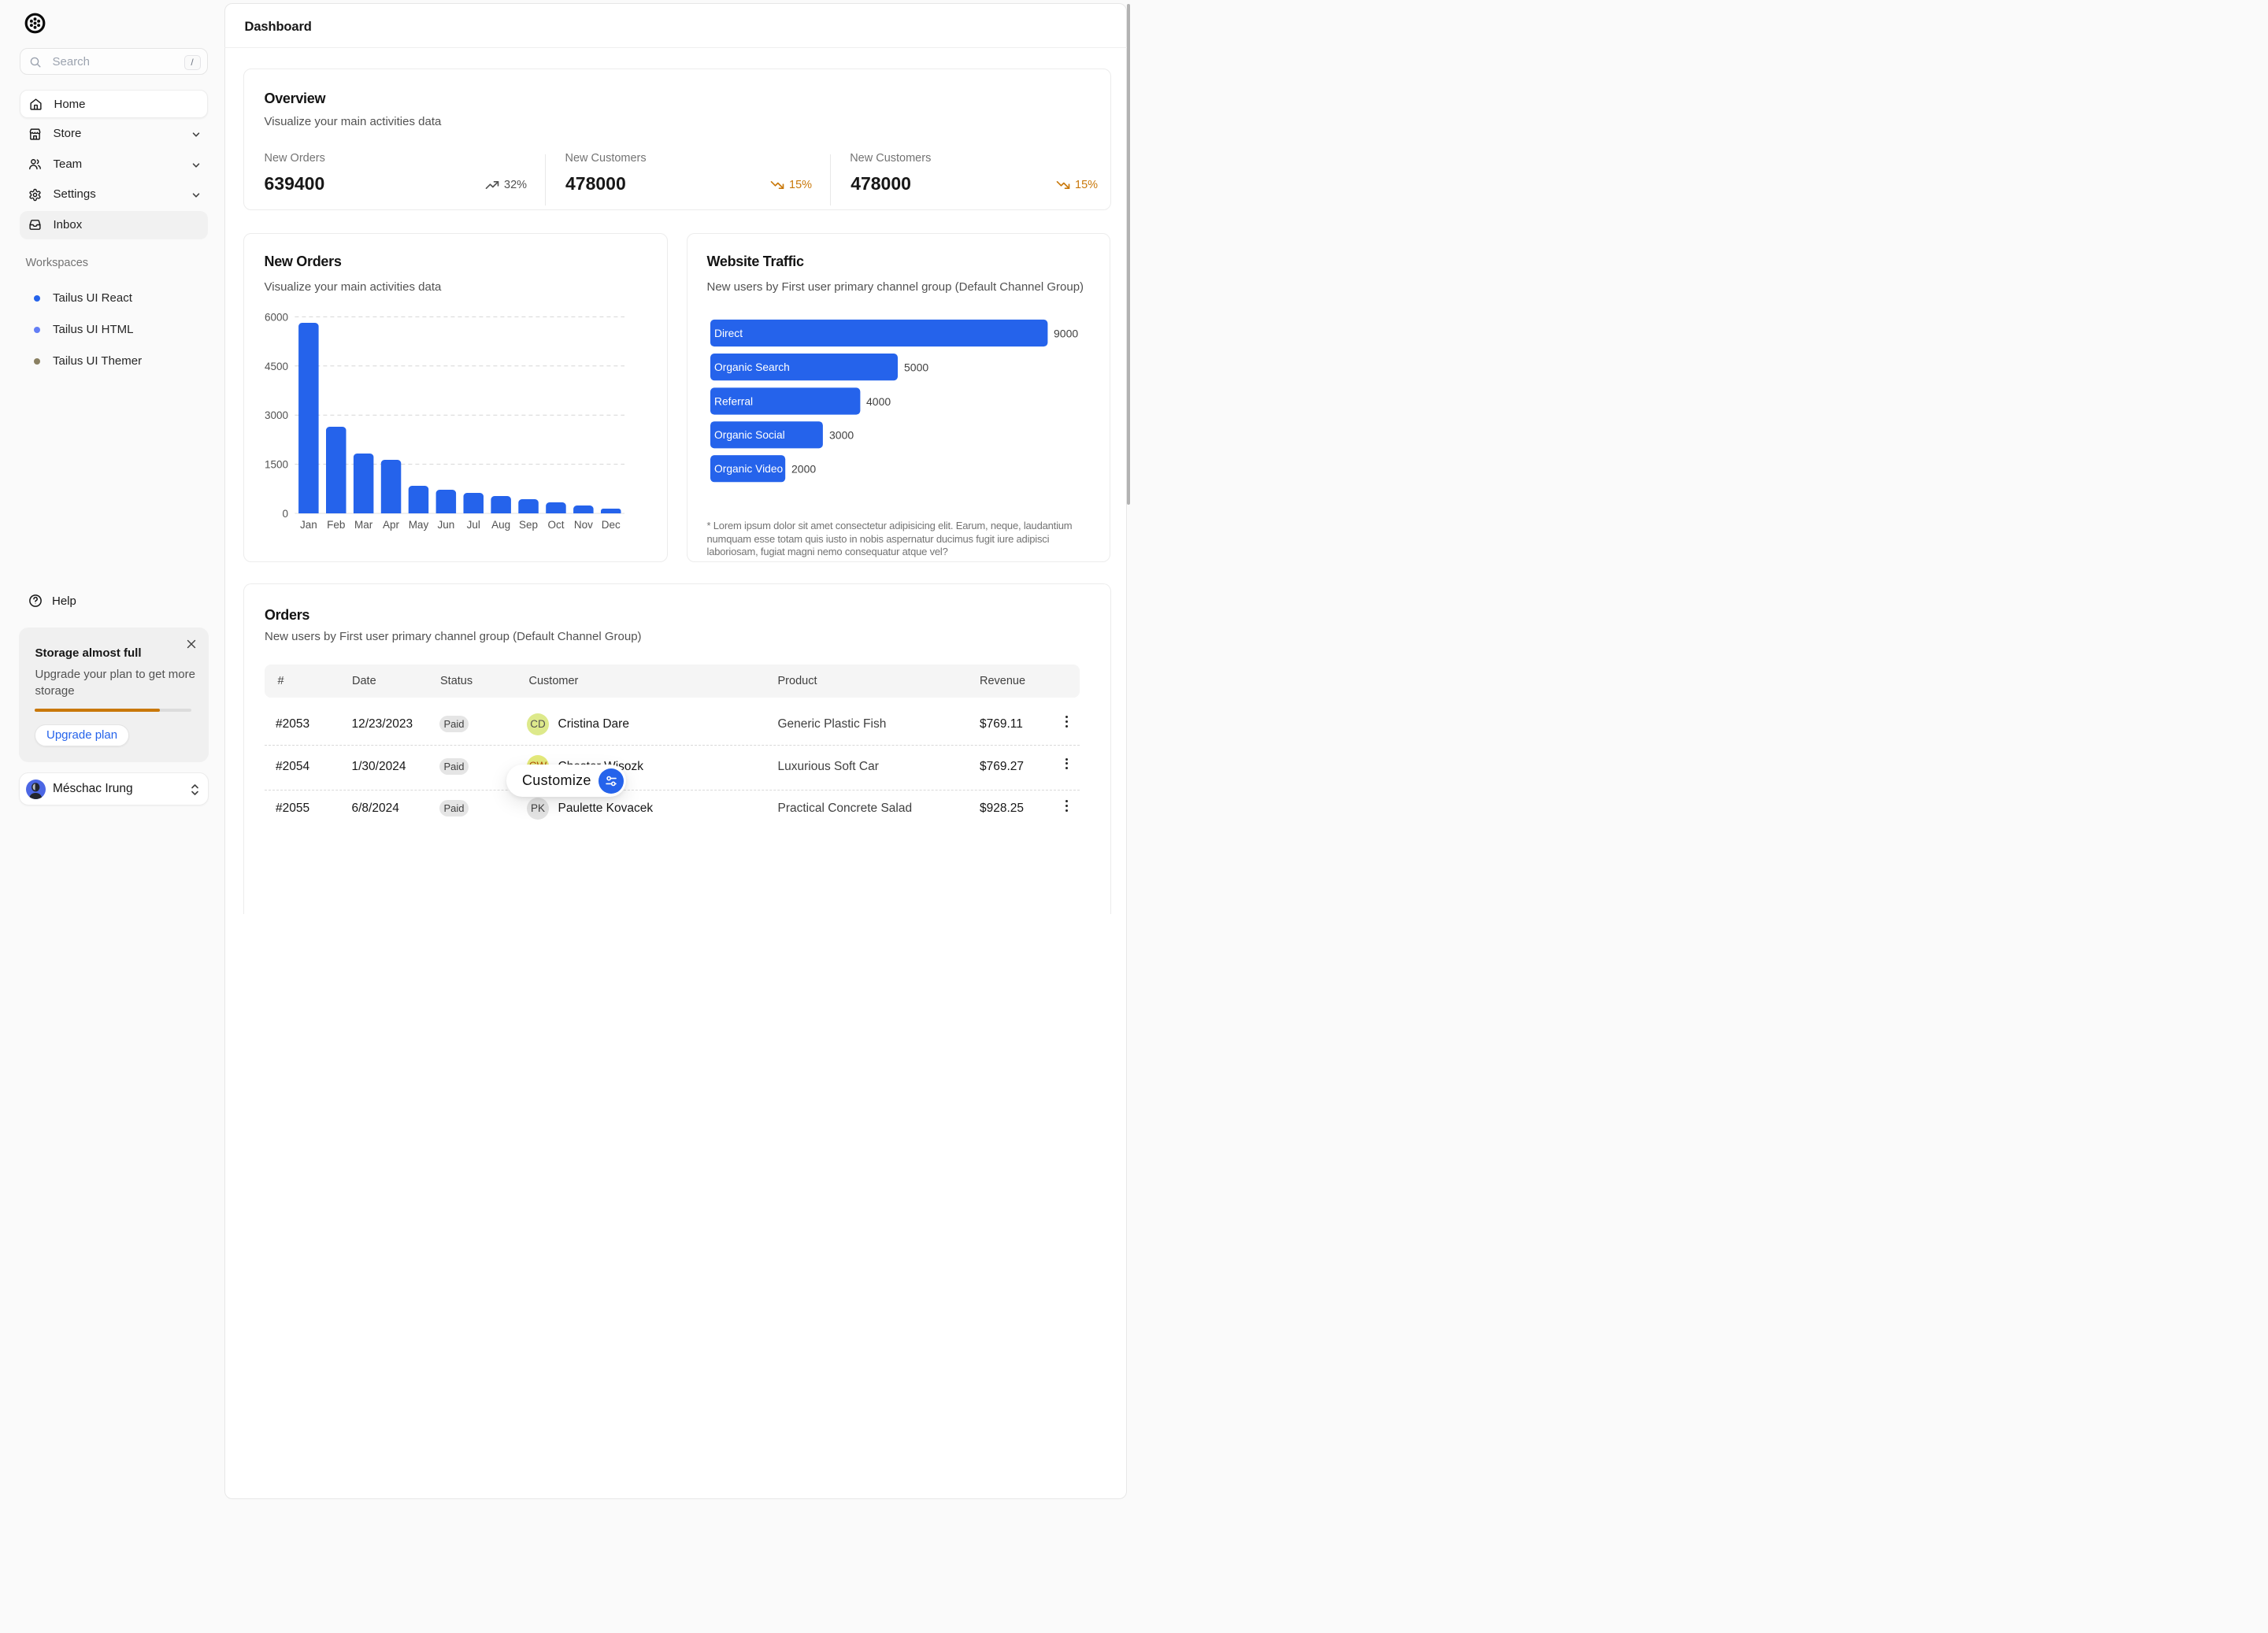  What do you see at coordinates (611, 525) in the screenshot?
I see `svg-text: Dec` at bounding box center [611, 525].